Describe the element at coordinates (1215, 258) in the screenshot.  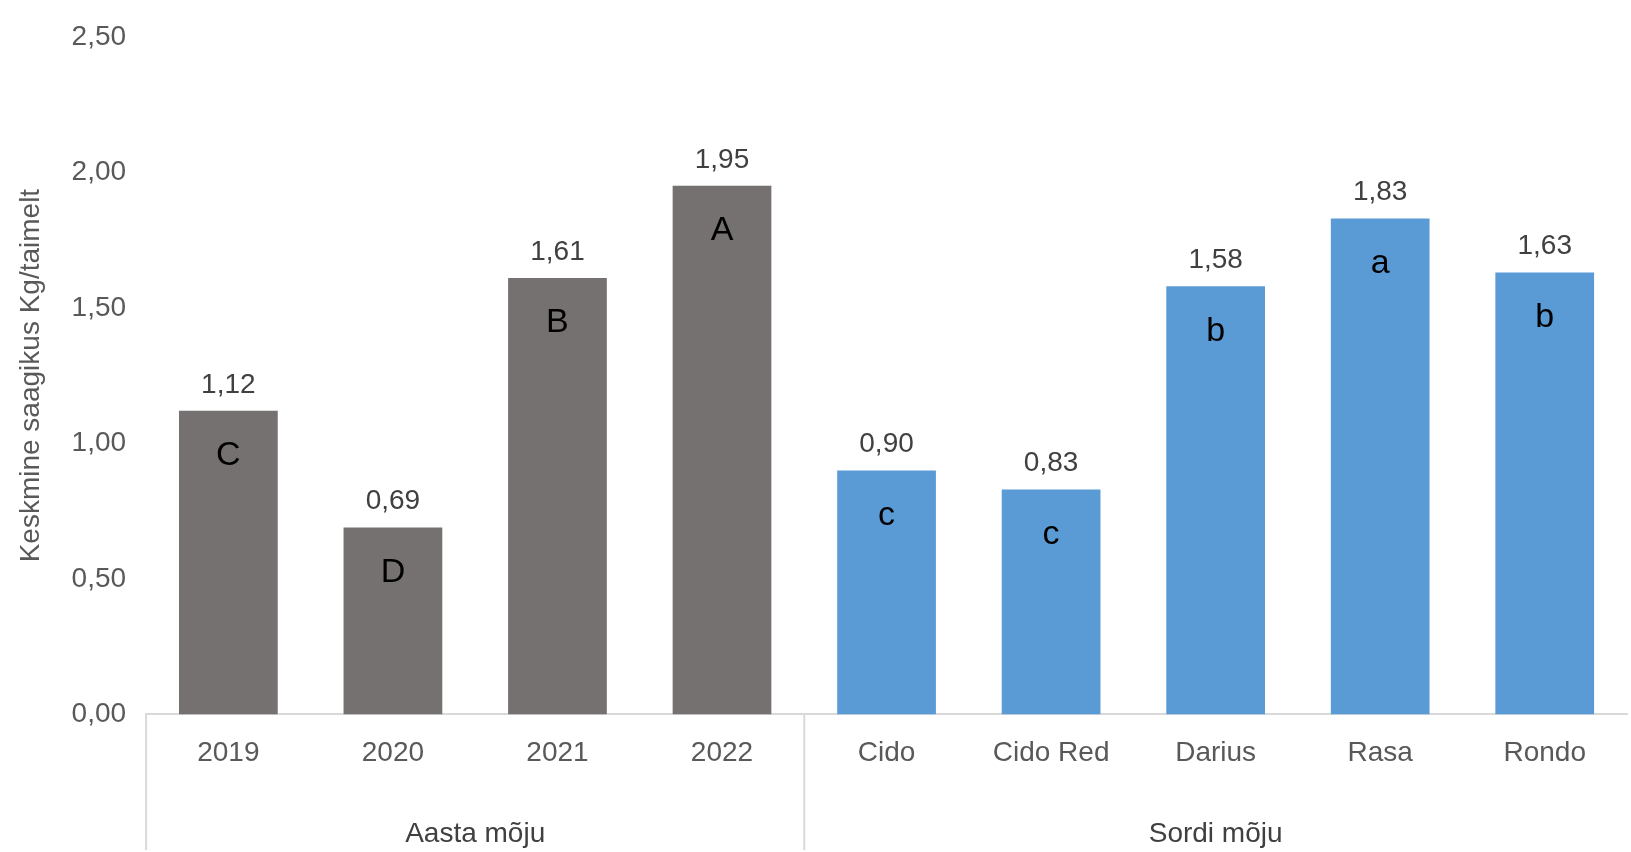
I see `data-label: 1,58` at that location.